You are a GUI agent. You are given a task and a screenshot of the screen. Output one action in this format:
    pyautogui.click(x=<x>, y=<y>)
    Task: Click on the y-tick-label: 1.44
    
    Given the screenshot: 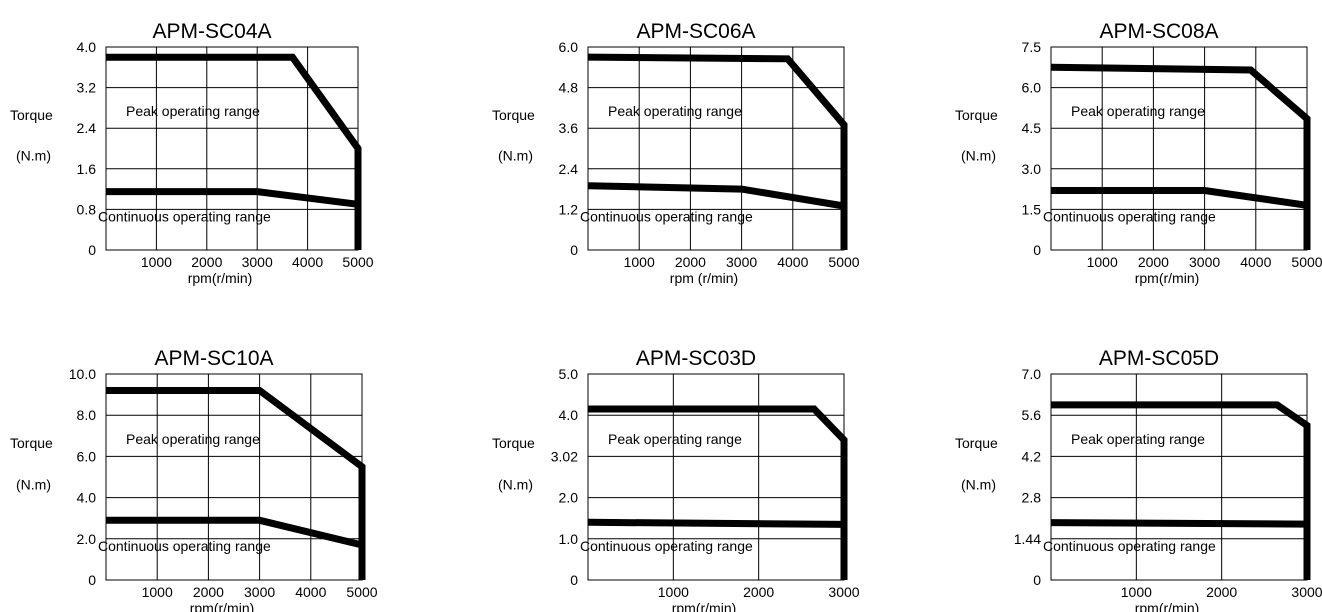 What is the action you would take?
    pyautogui.click(x=1027, y=539)
    